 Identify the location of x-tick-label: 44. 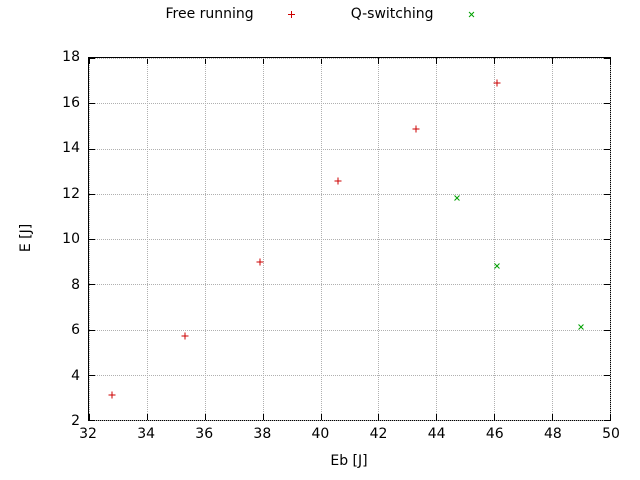
(436, 434).